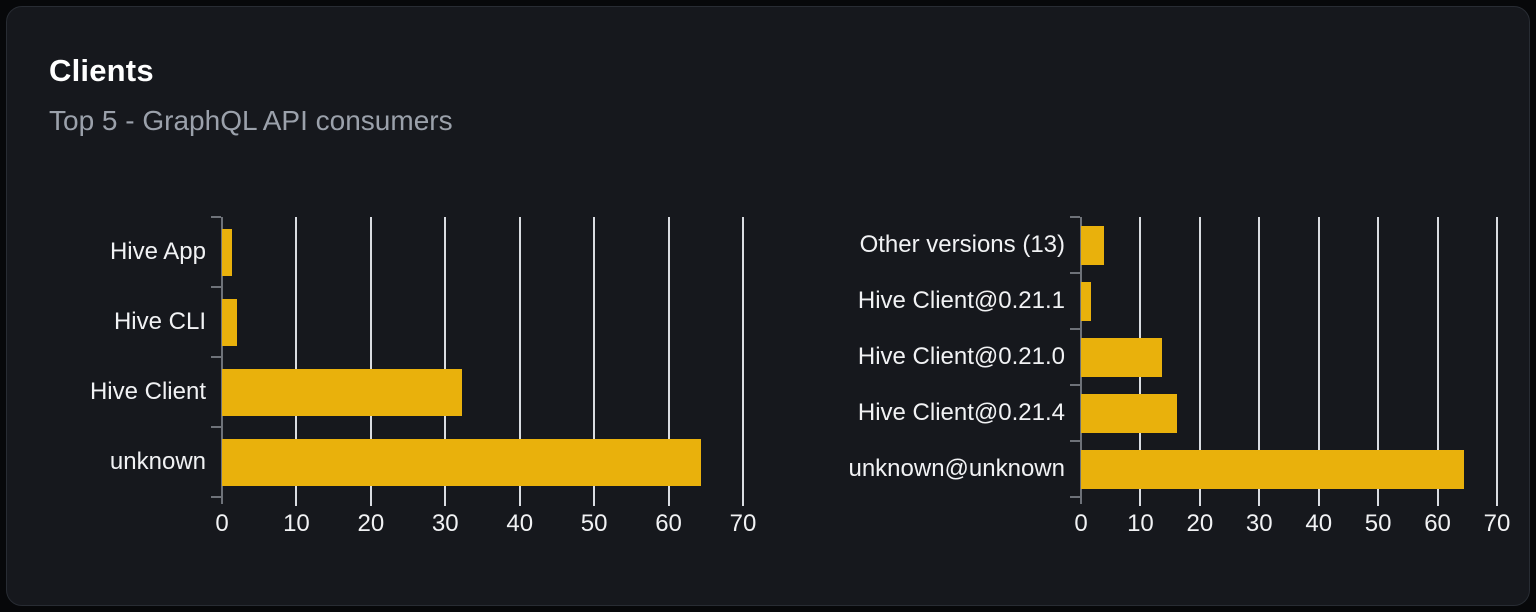  Describe the element at coordinates (251, 120) in the screenshot. I see `page-subtitle: Top 5 - GraphQL API consumers` at that location.